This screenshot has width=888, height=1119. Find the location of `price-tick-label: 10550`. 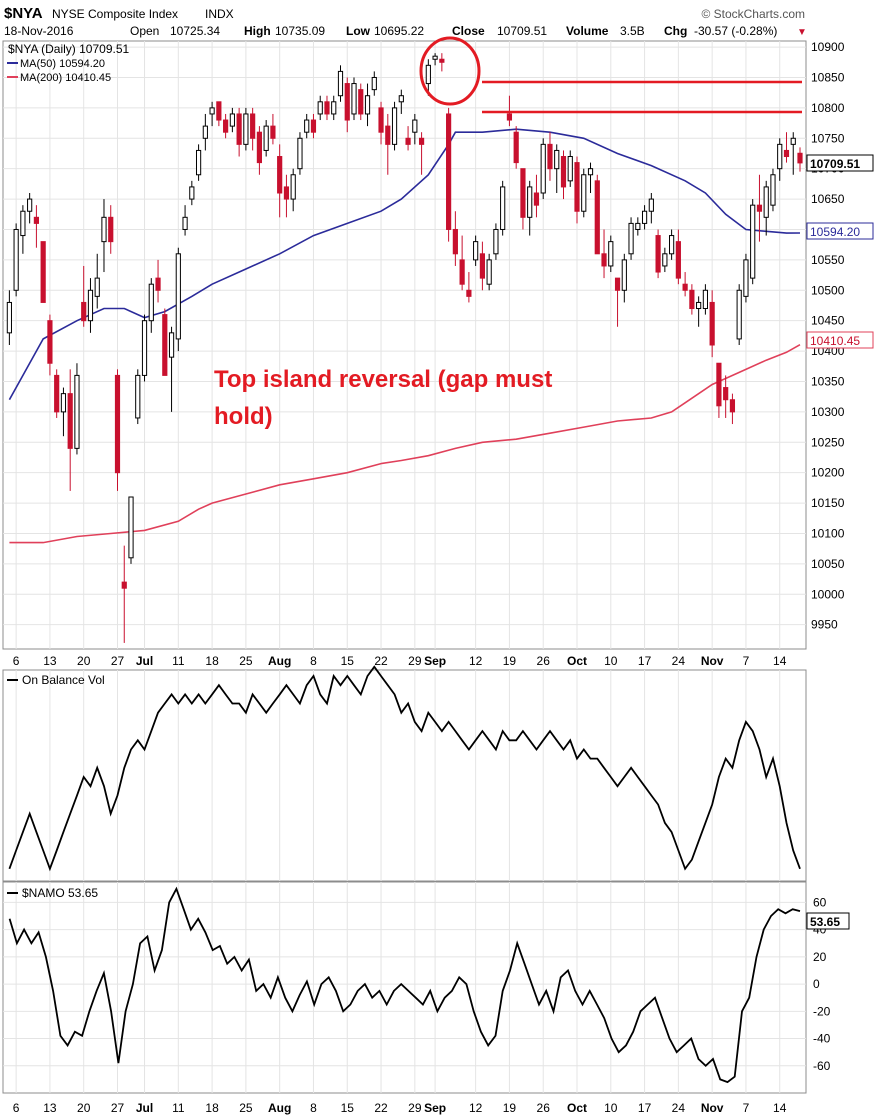

price-tick-label: 10550 is located at coordinates (828, 260).